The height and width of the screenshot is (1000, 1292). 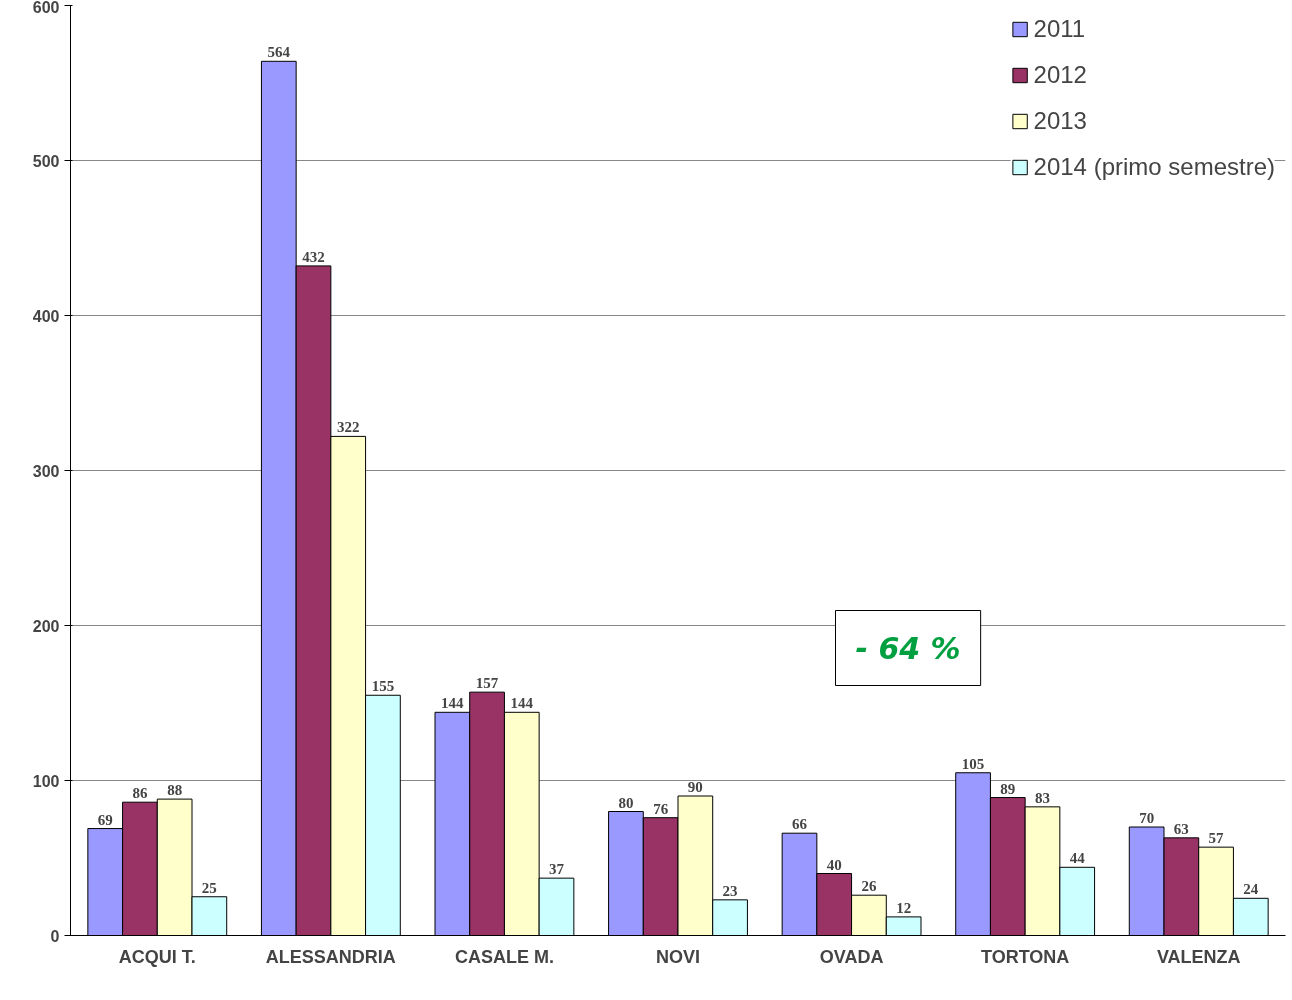 I want to click on data-label: 76, so click(x=661, y=808).